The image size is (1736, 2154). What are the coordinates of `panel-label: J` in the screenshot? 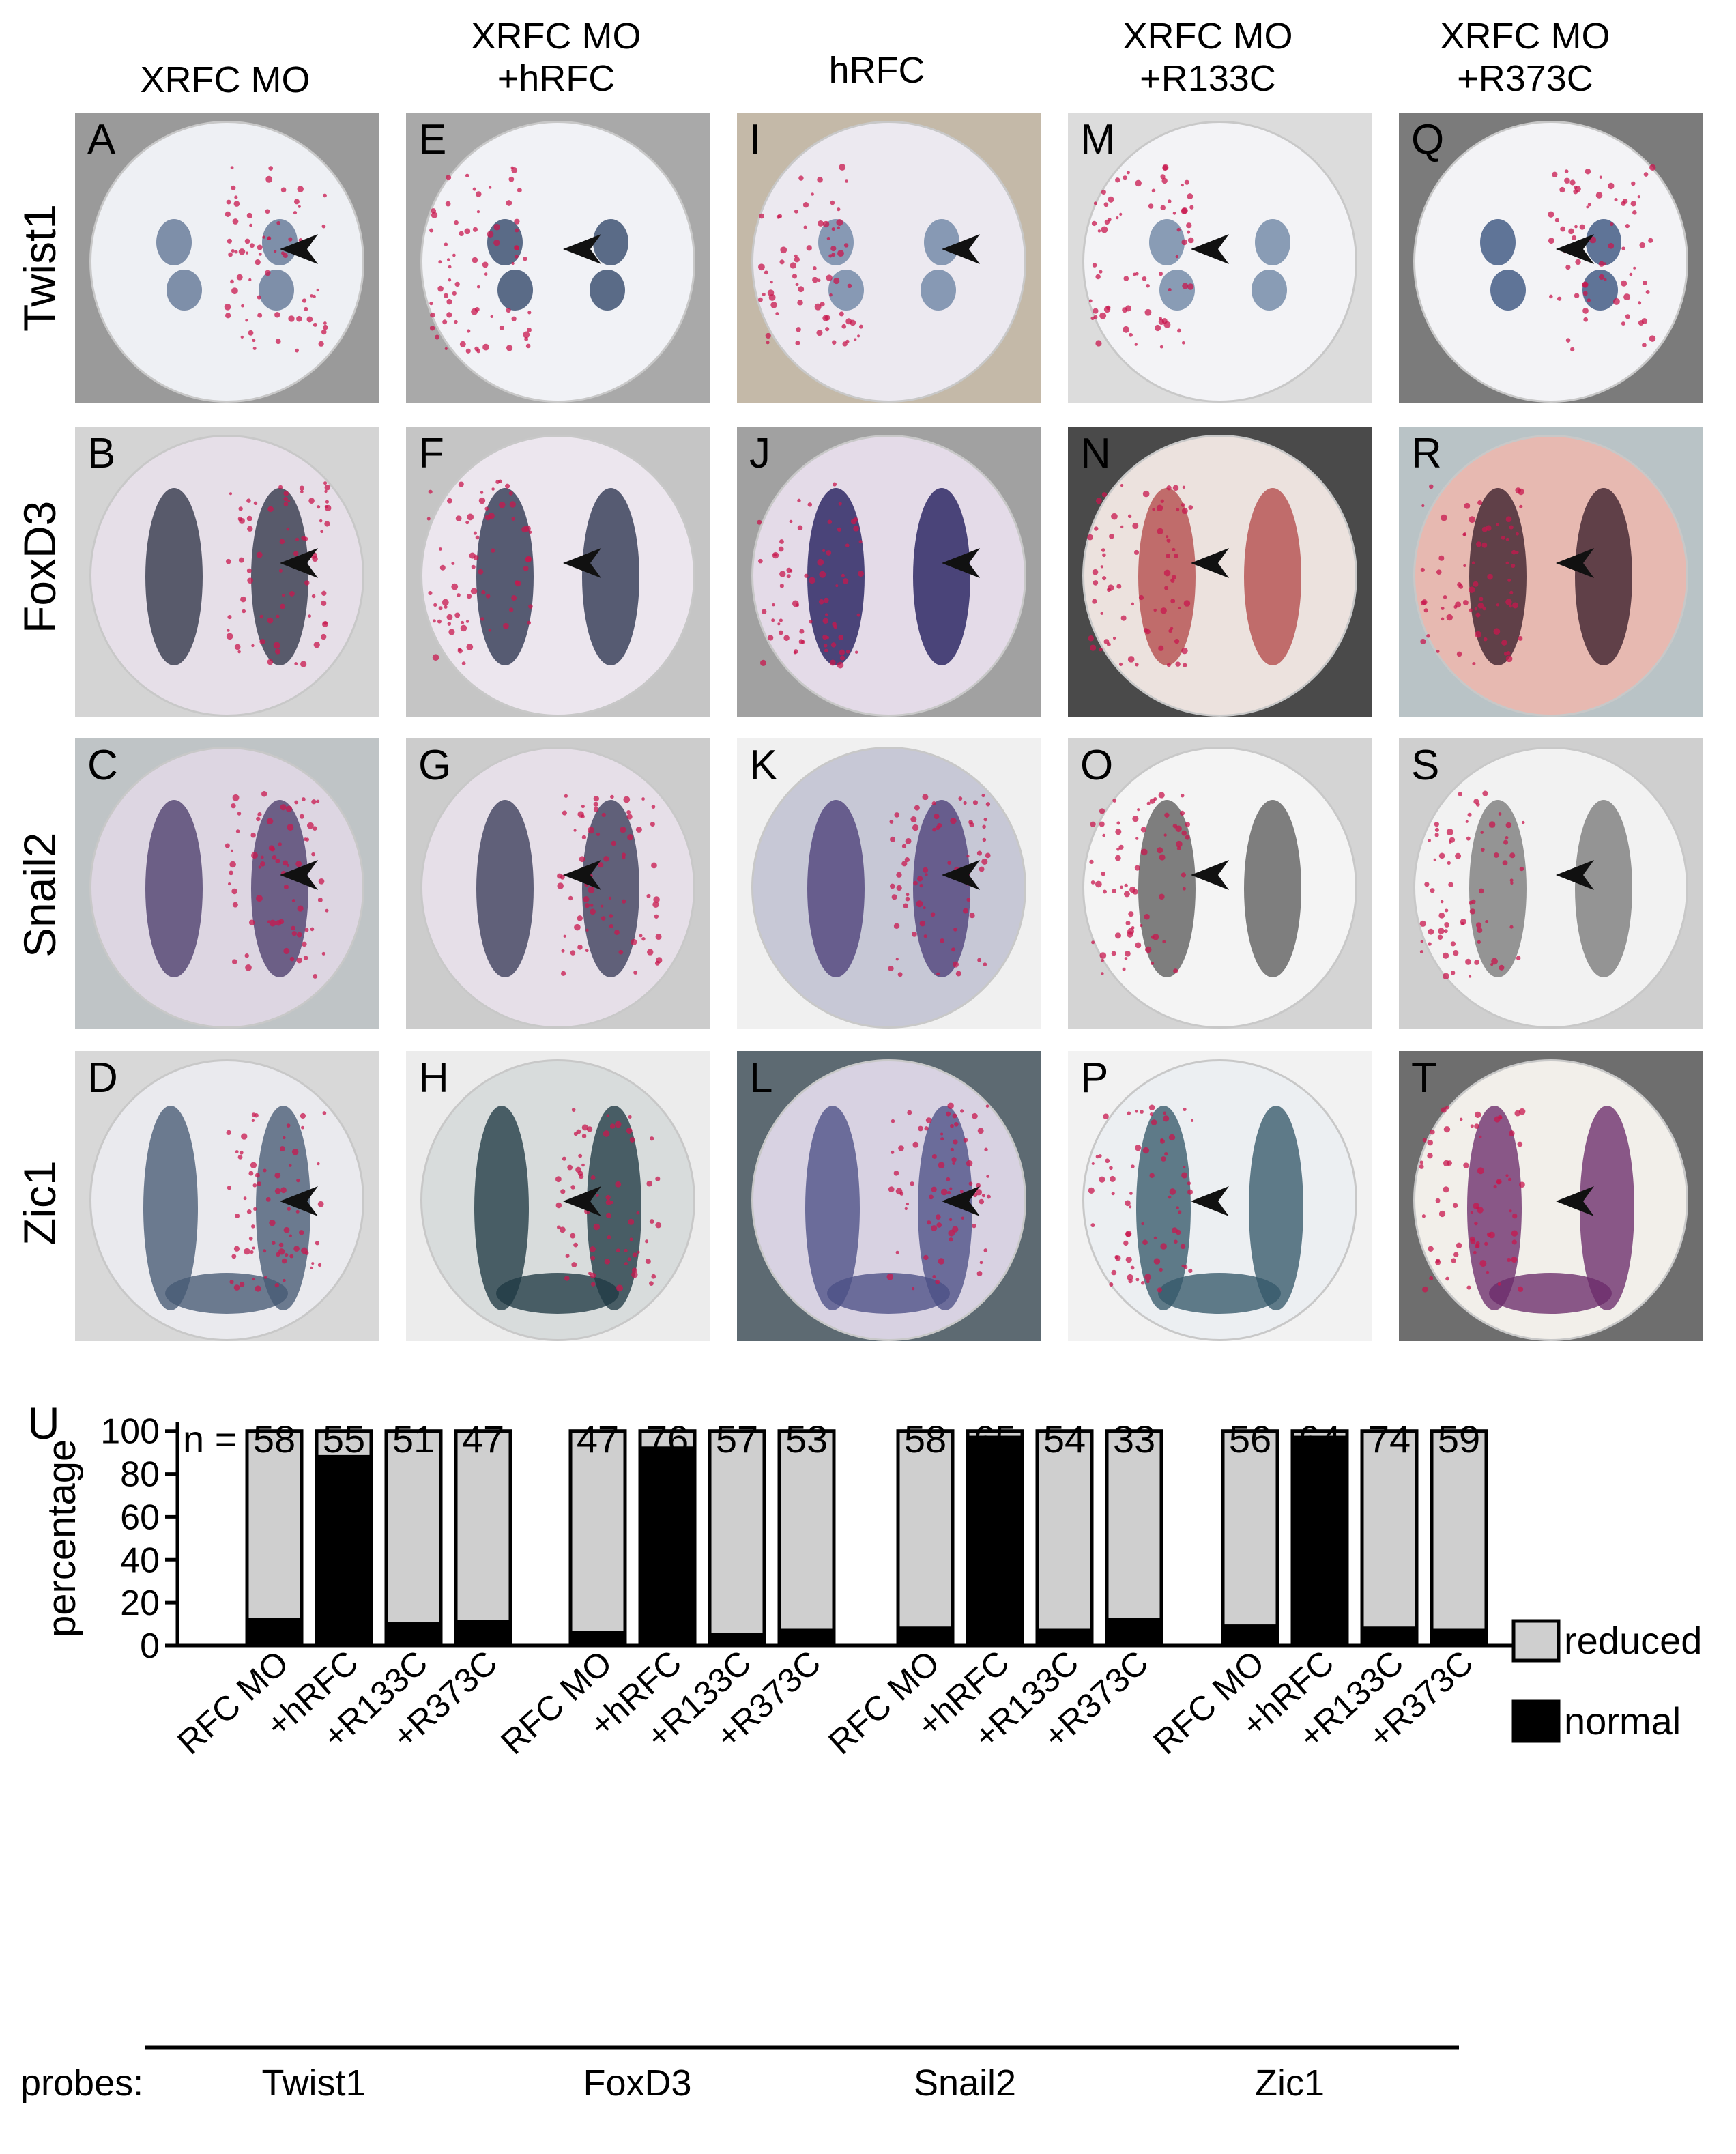 It's located at (759, 454).